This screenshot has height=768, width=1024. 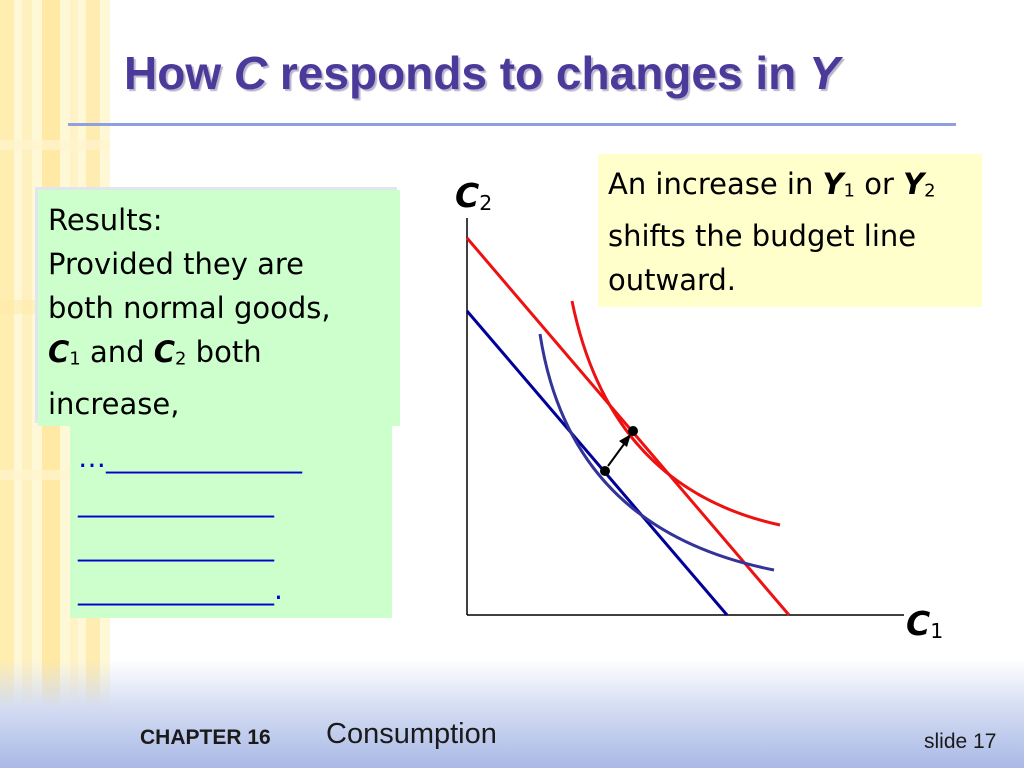 I want to click on y2-sub: 2, so click(x=930, y=191).